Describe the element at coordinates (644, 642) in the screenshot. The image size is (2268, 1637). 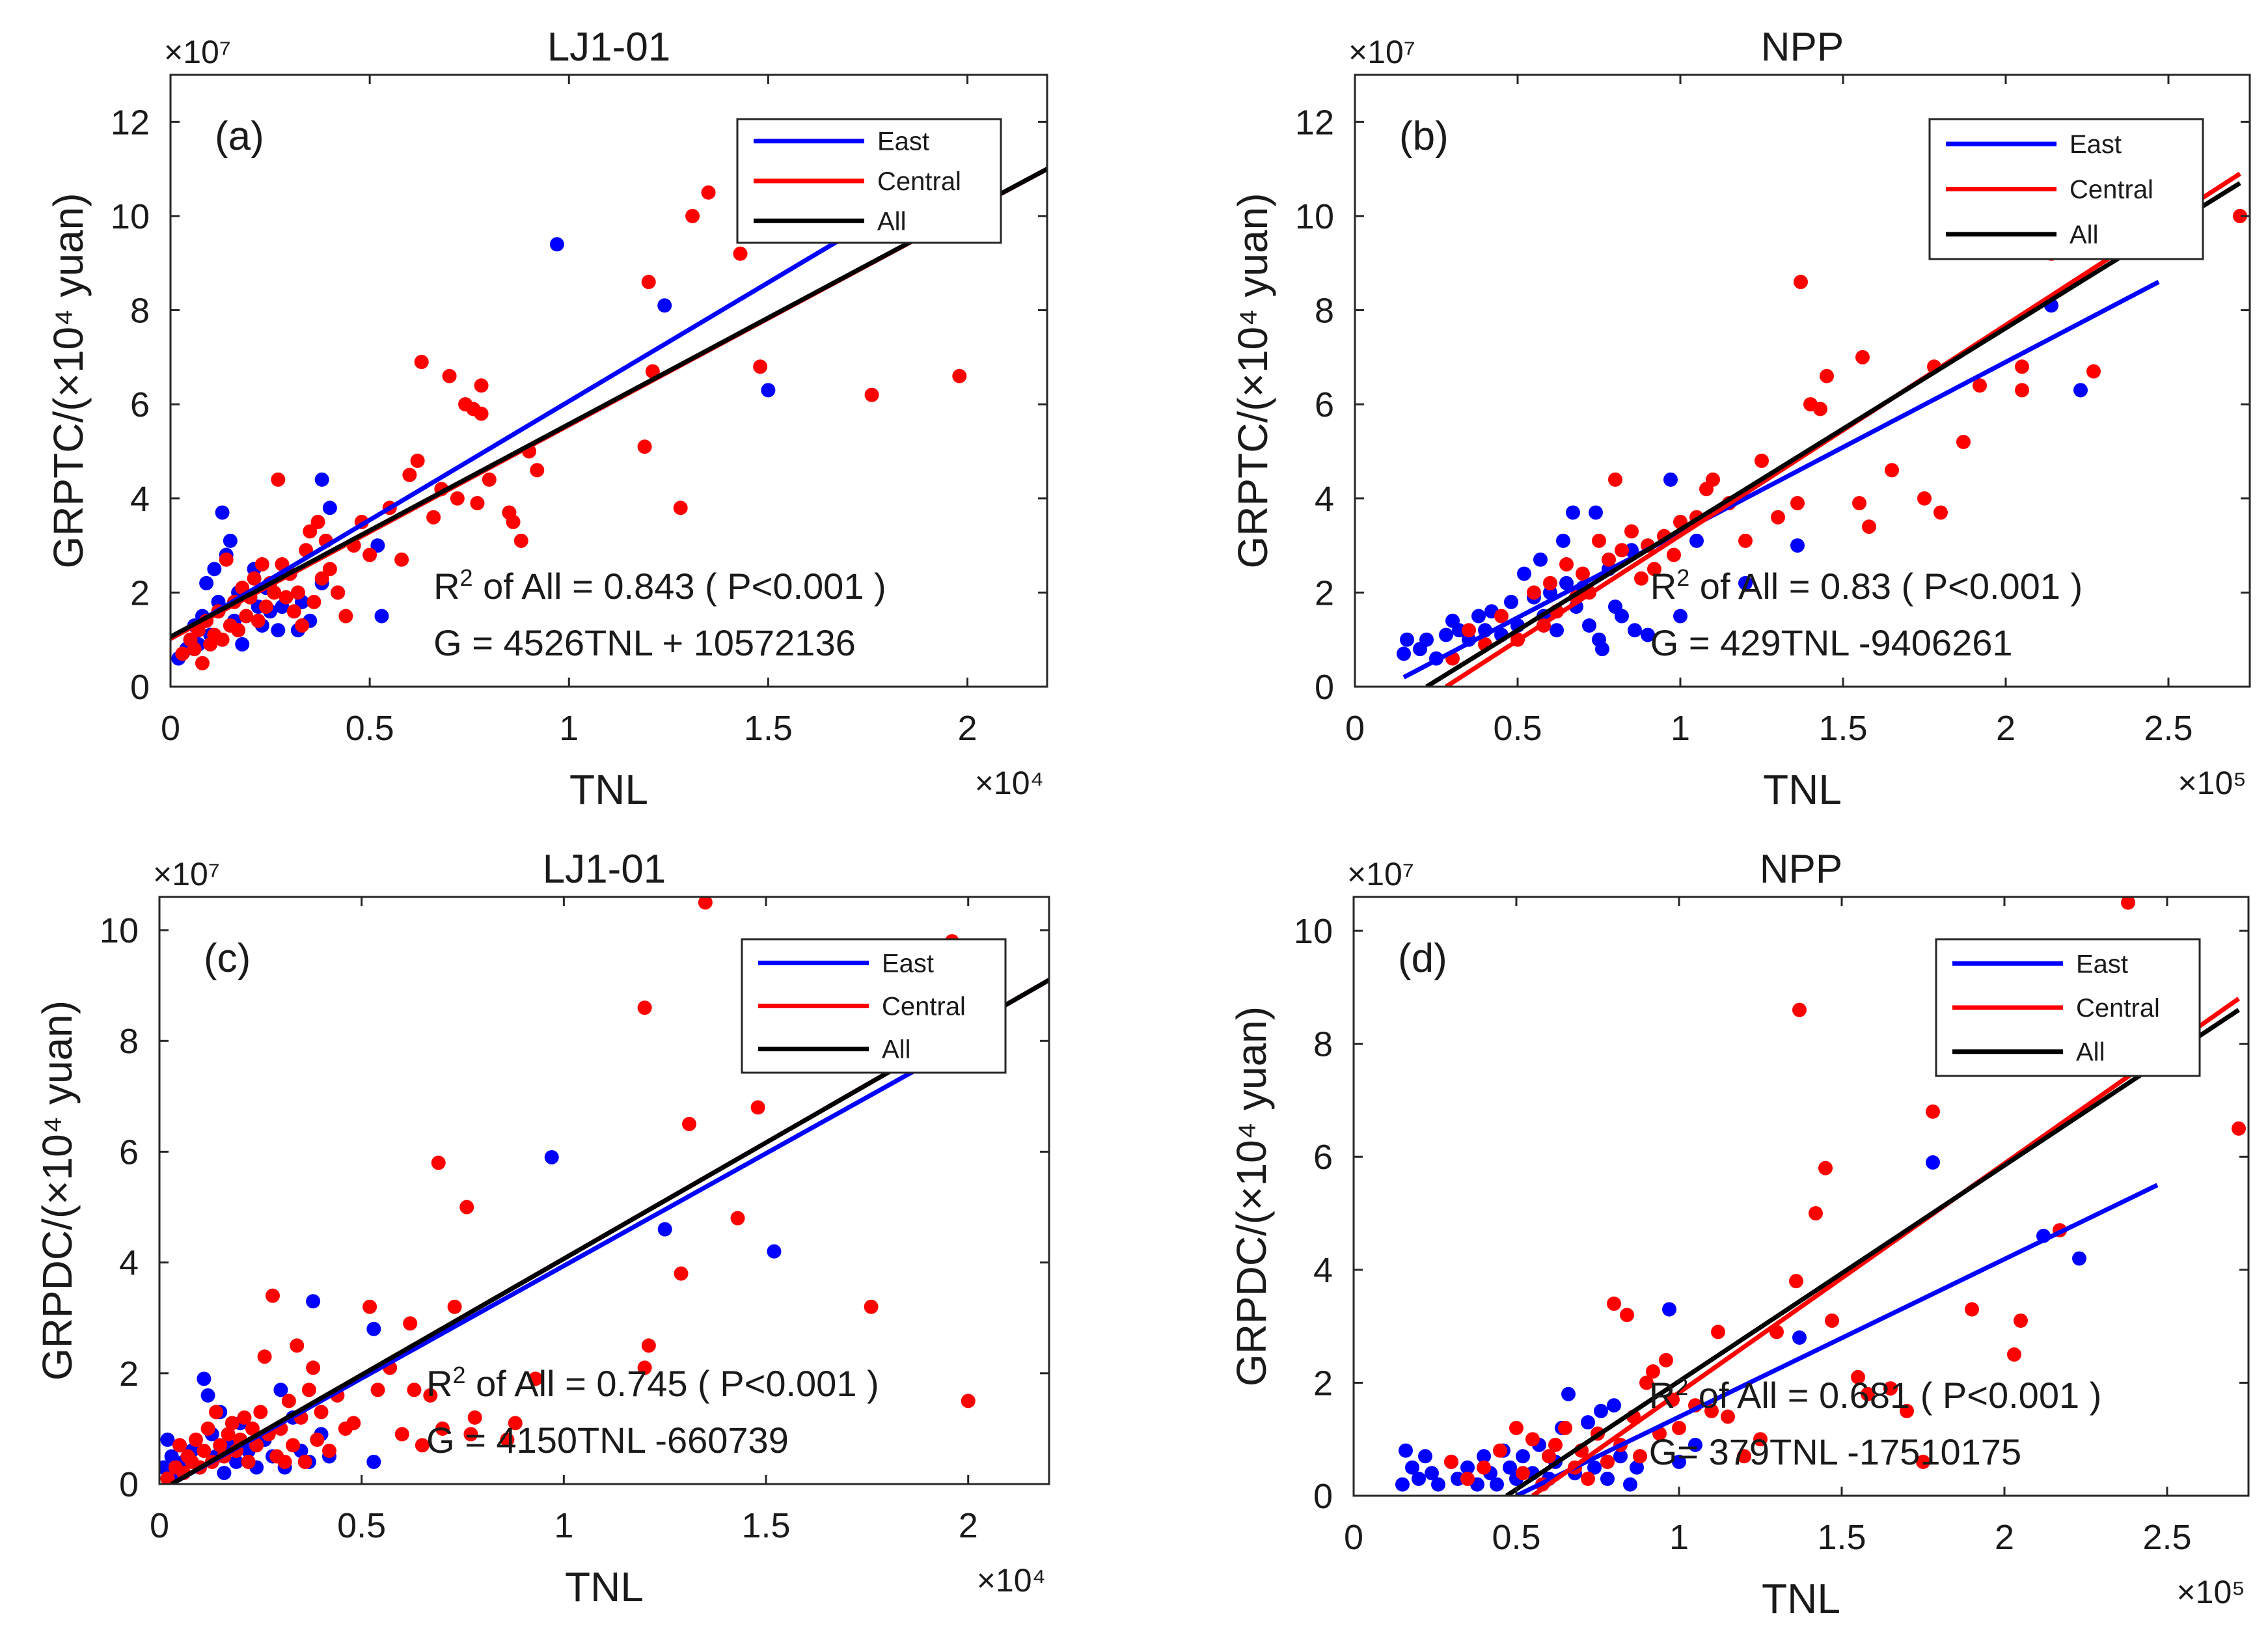
I see `regression-equation: G = 4526TNL + 10572136` at that location.